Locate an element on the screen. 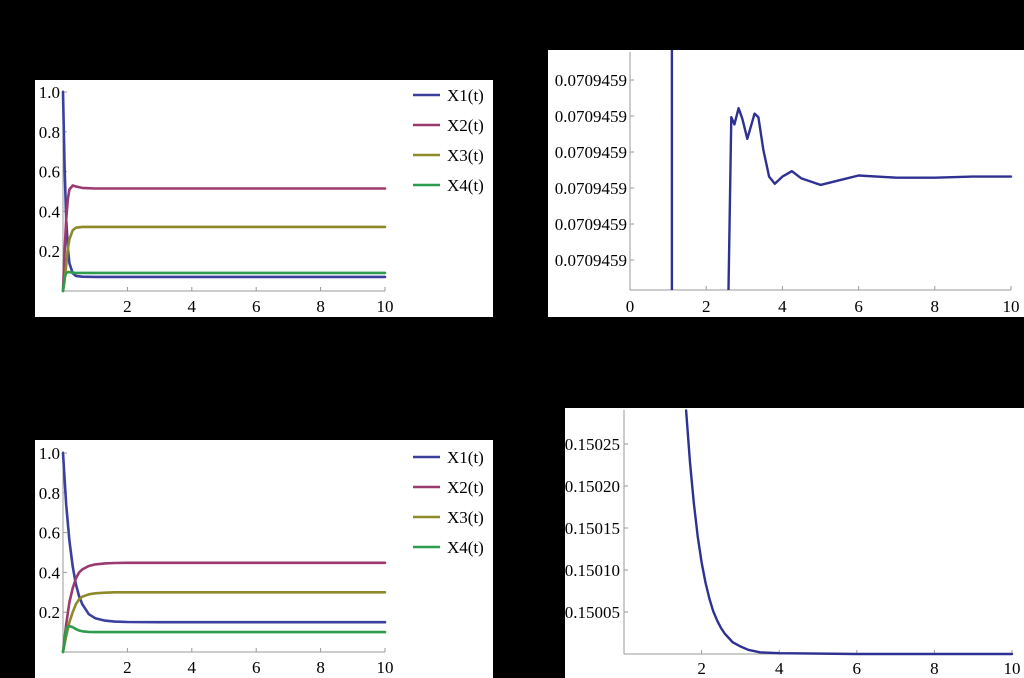 This screenshot has width=1024, height=678. x-tick-label: 0 is located at coordinates (630, 306).